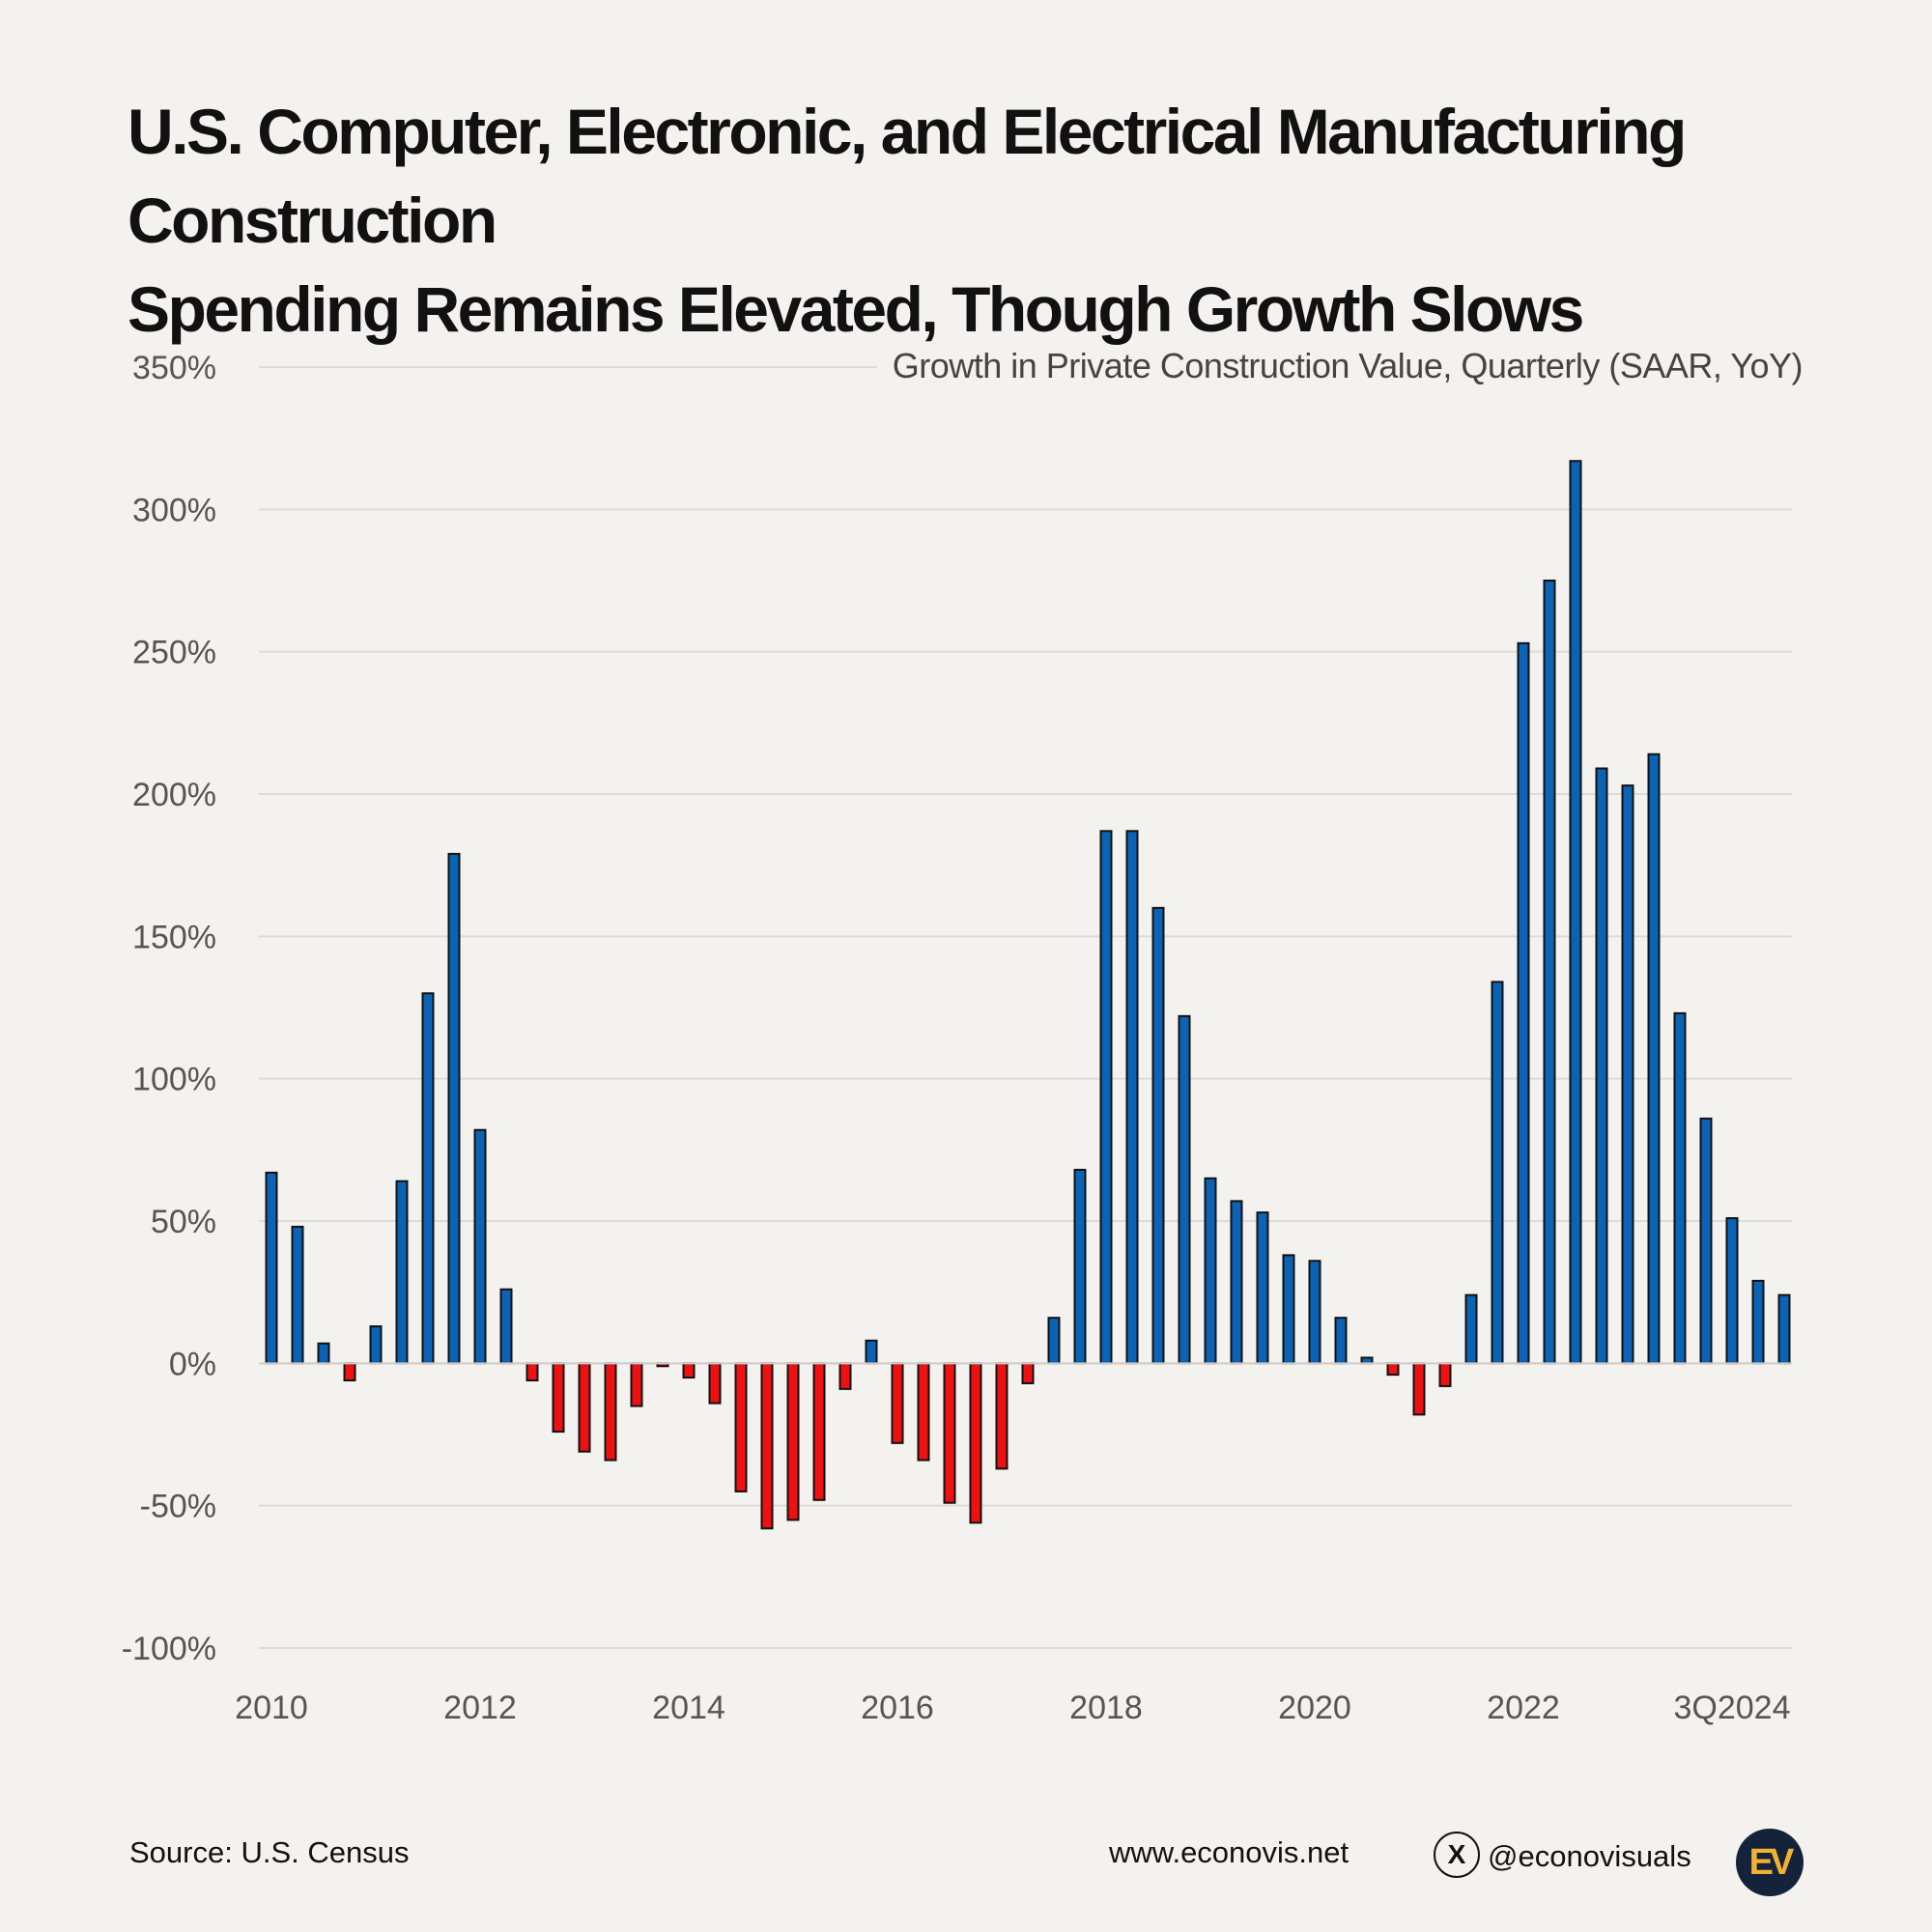 Image resolution: width=1932 pixels, height=1932 pixels. I want to click on bar-2Q2013, so click(610, 1412).